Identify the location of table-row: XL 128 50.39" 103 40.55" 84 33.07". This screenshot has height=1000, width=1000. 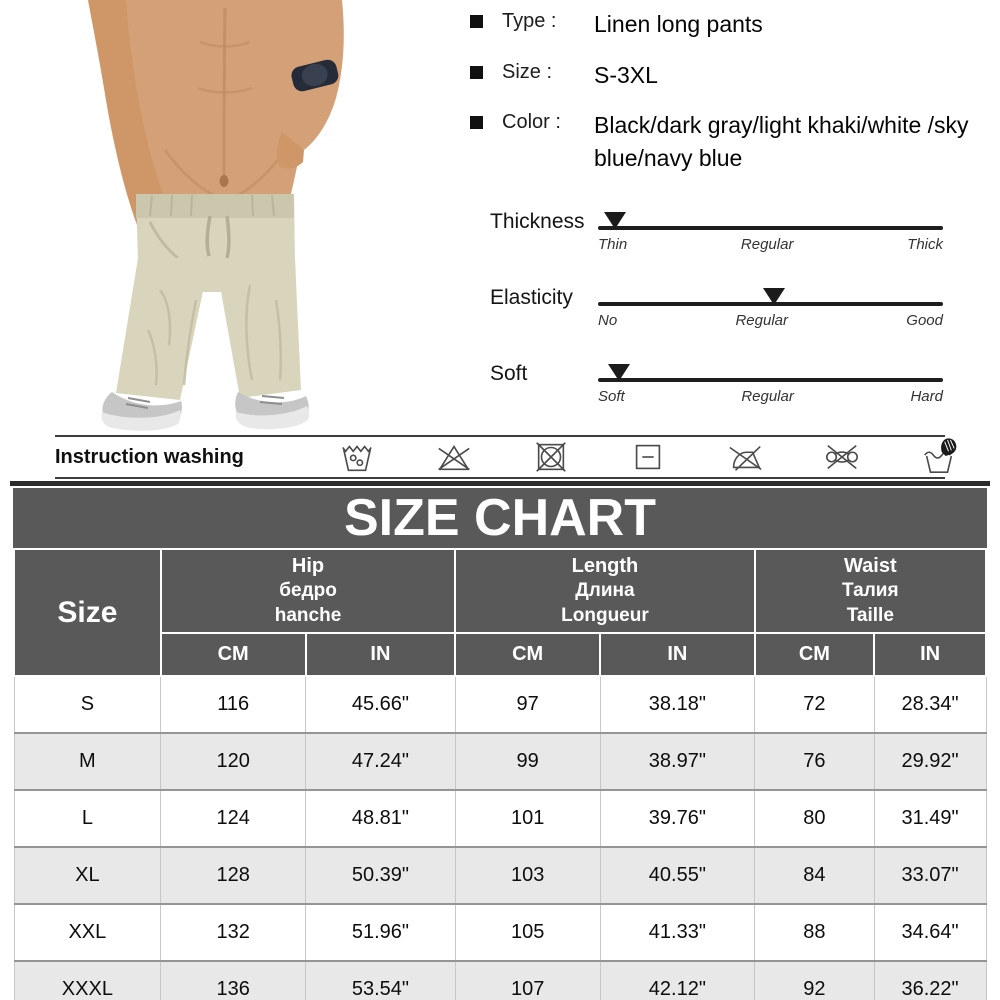
(500, 875).